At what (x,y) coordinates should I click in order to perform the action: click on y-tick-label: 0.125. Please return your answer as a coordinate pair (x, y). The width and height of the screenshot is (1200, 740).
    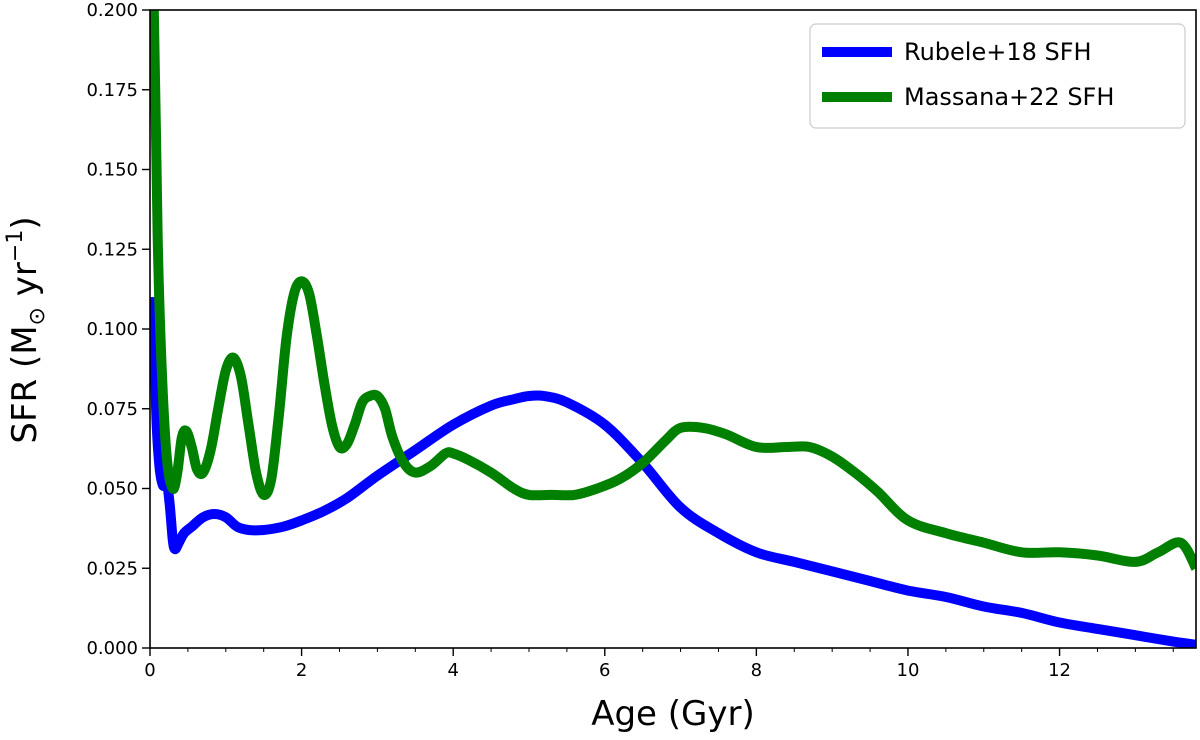
    Looking at the image, I should click on (112, 249).